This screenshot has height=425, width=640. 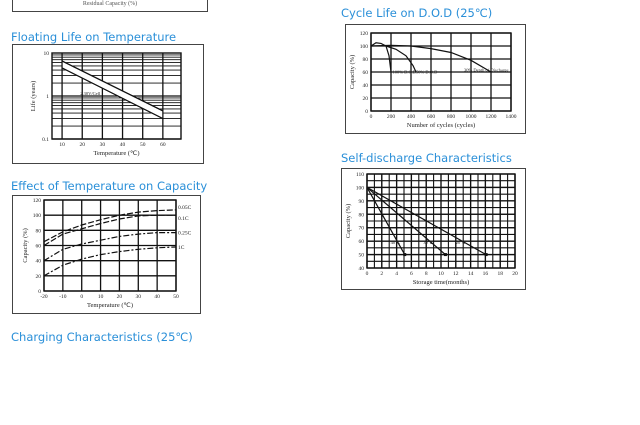 What do you see at coordinates (396, 242) in the screenshot?
I see `annotation: 40℃` at bounding box center [396, 242].